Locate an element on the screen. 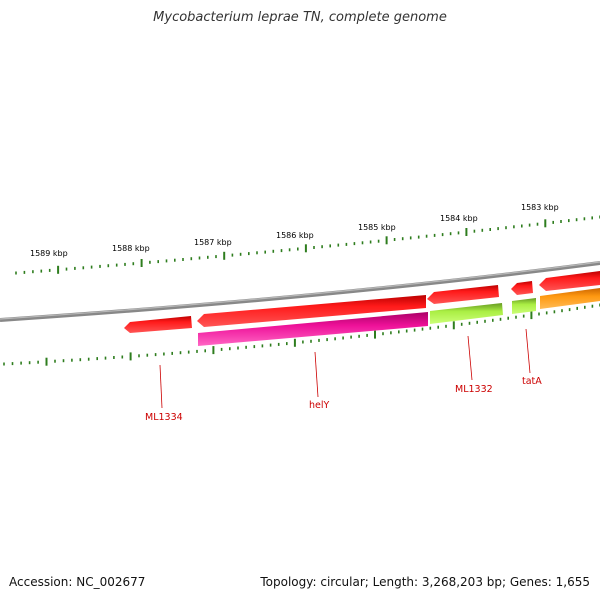  leader-line-ML1332 is located at coordinates (470, 358).